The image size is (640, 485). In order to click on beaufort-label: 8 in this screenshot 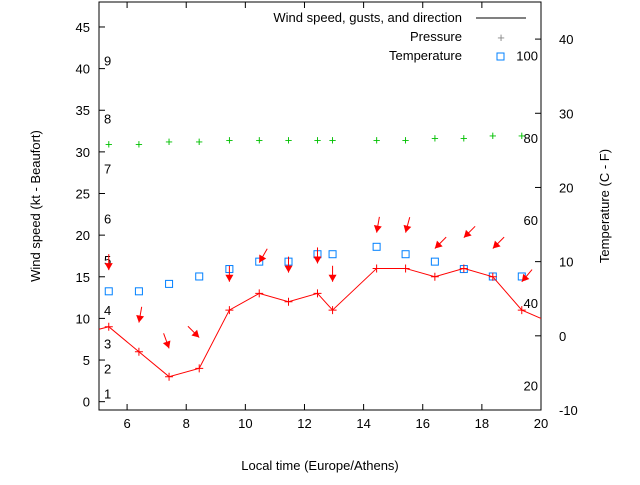, I will do `click(107, 119)`.